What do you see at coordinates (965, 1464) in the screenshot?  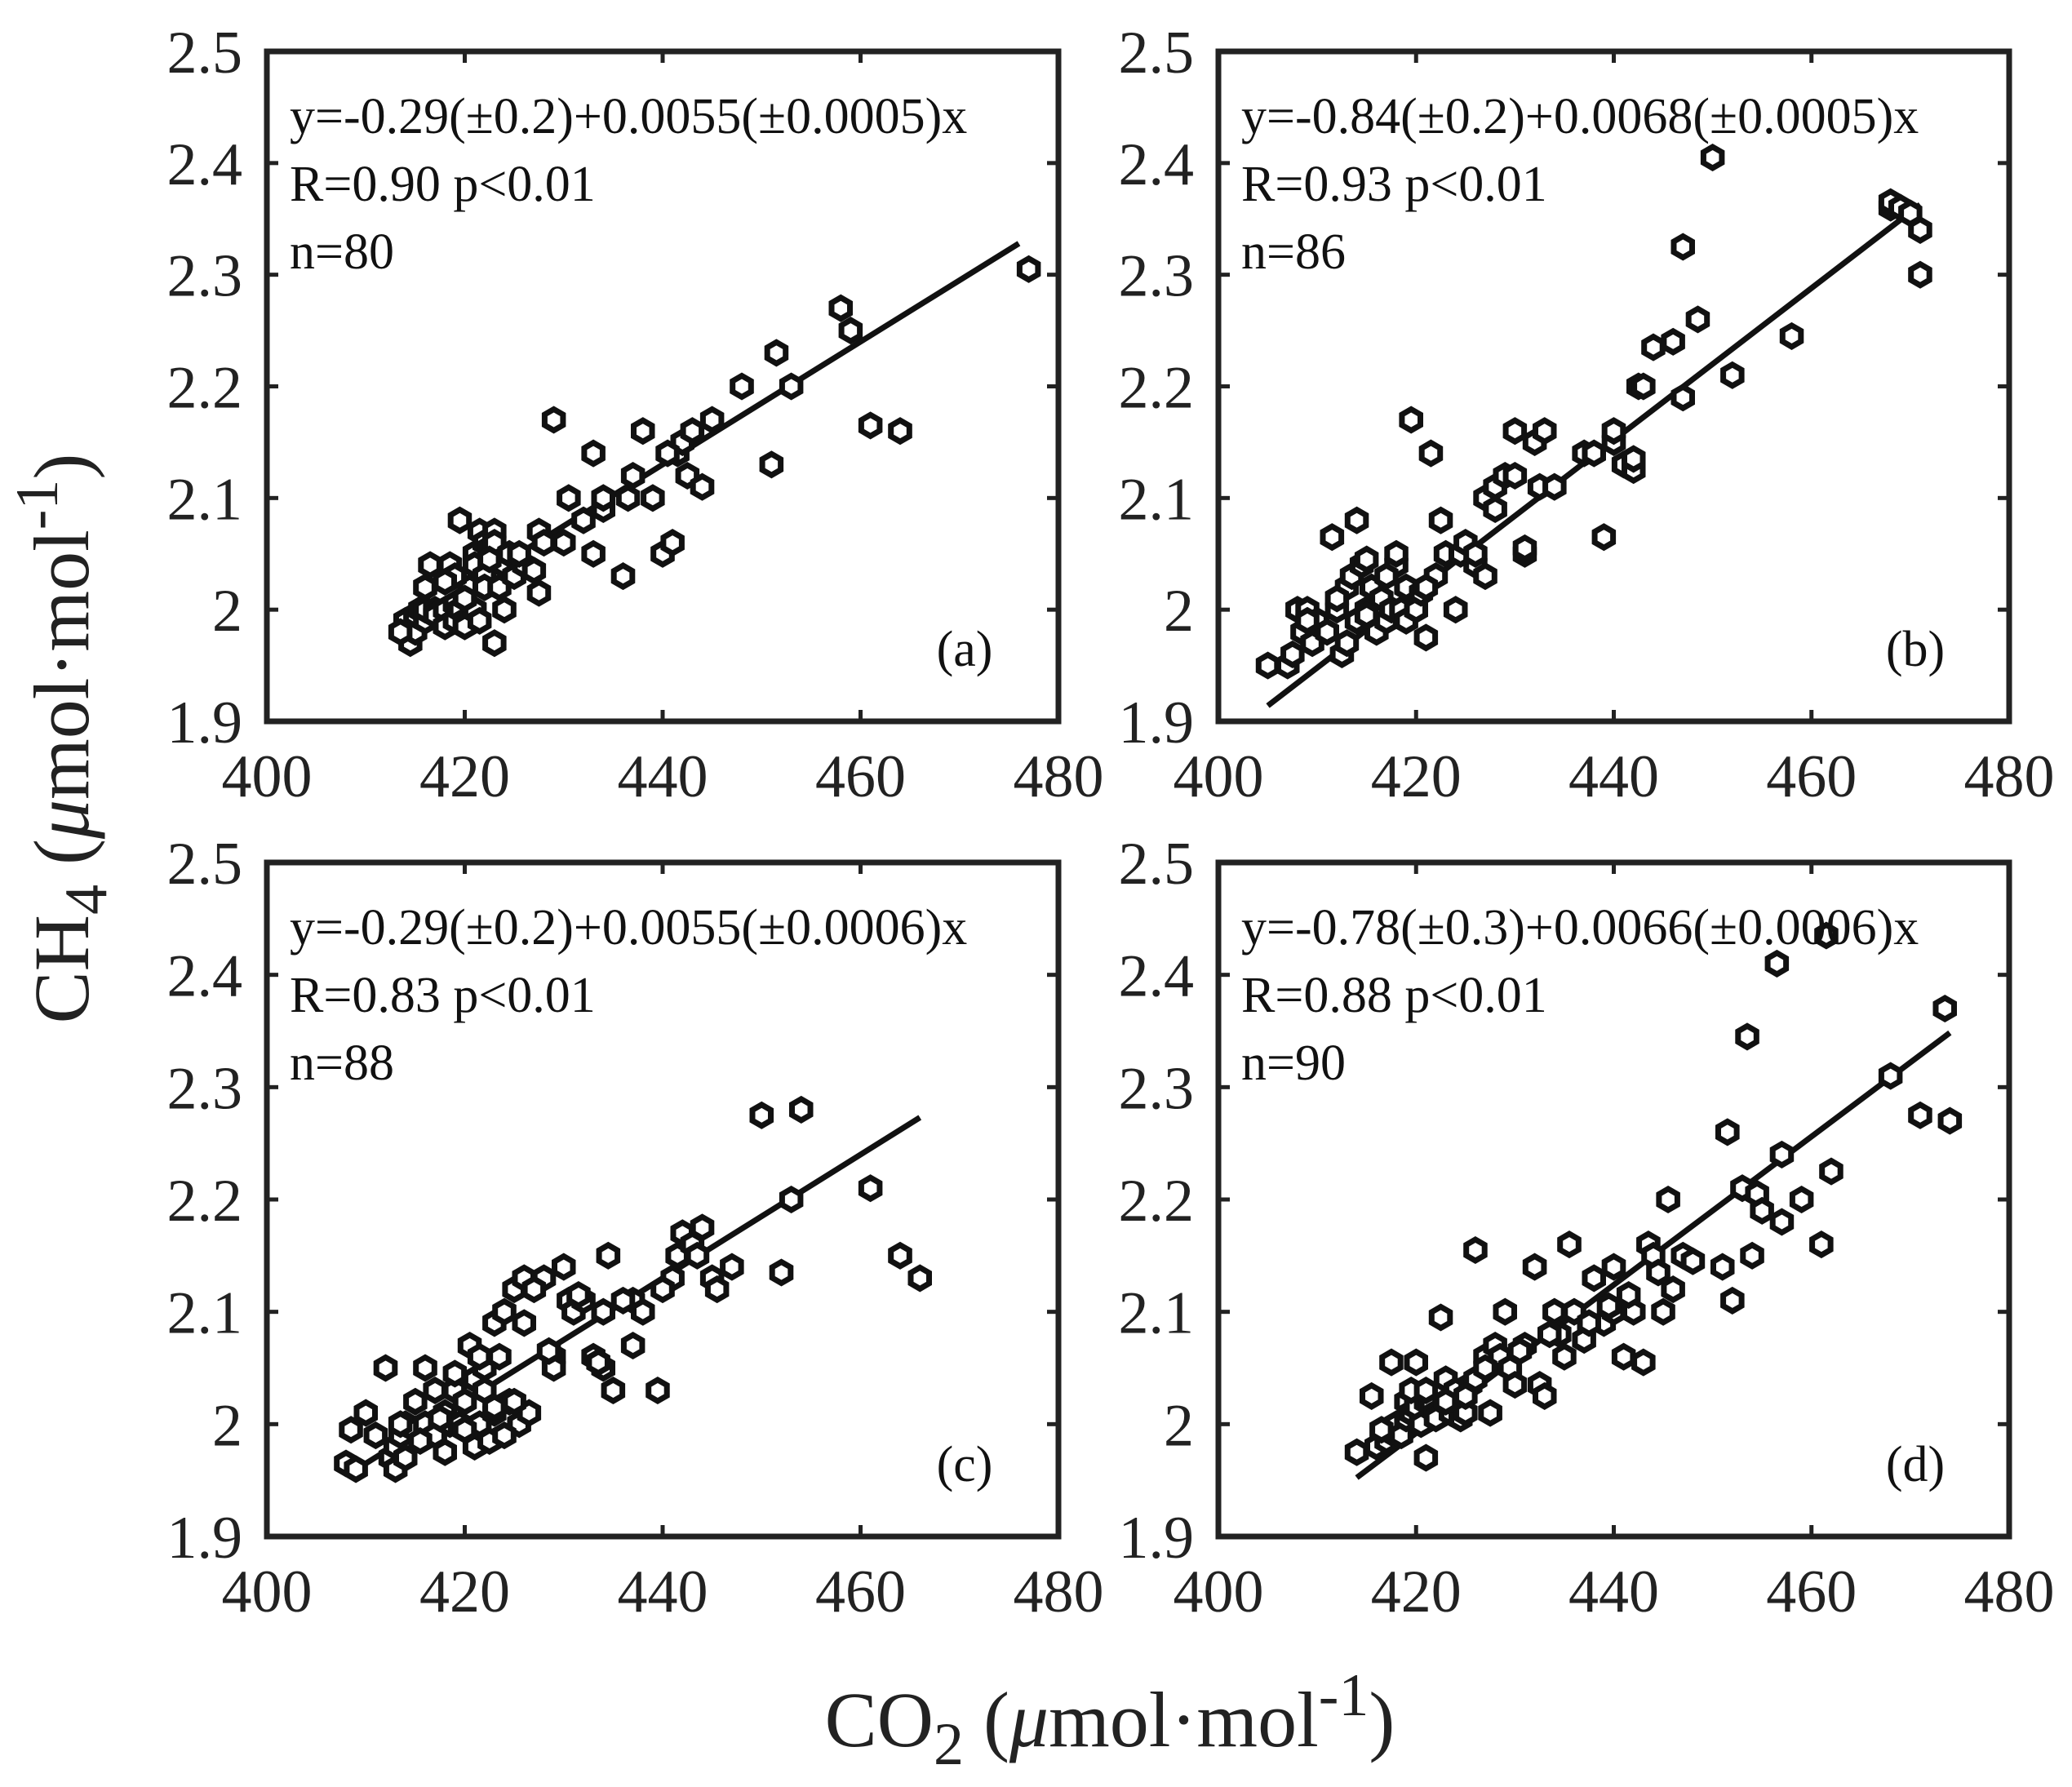 I see `panel-label: (c)` at bounding box center [965, 1464].